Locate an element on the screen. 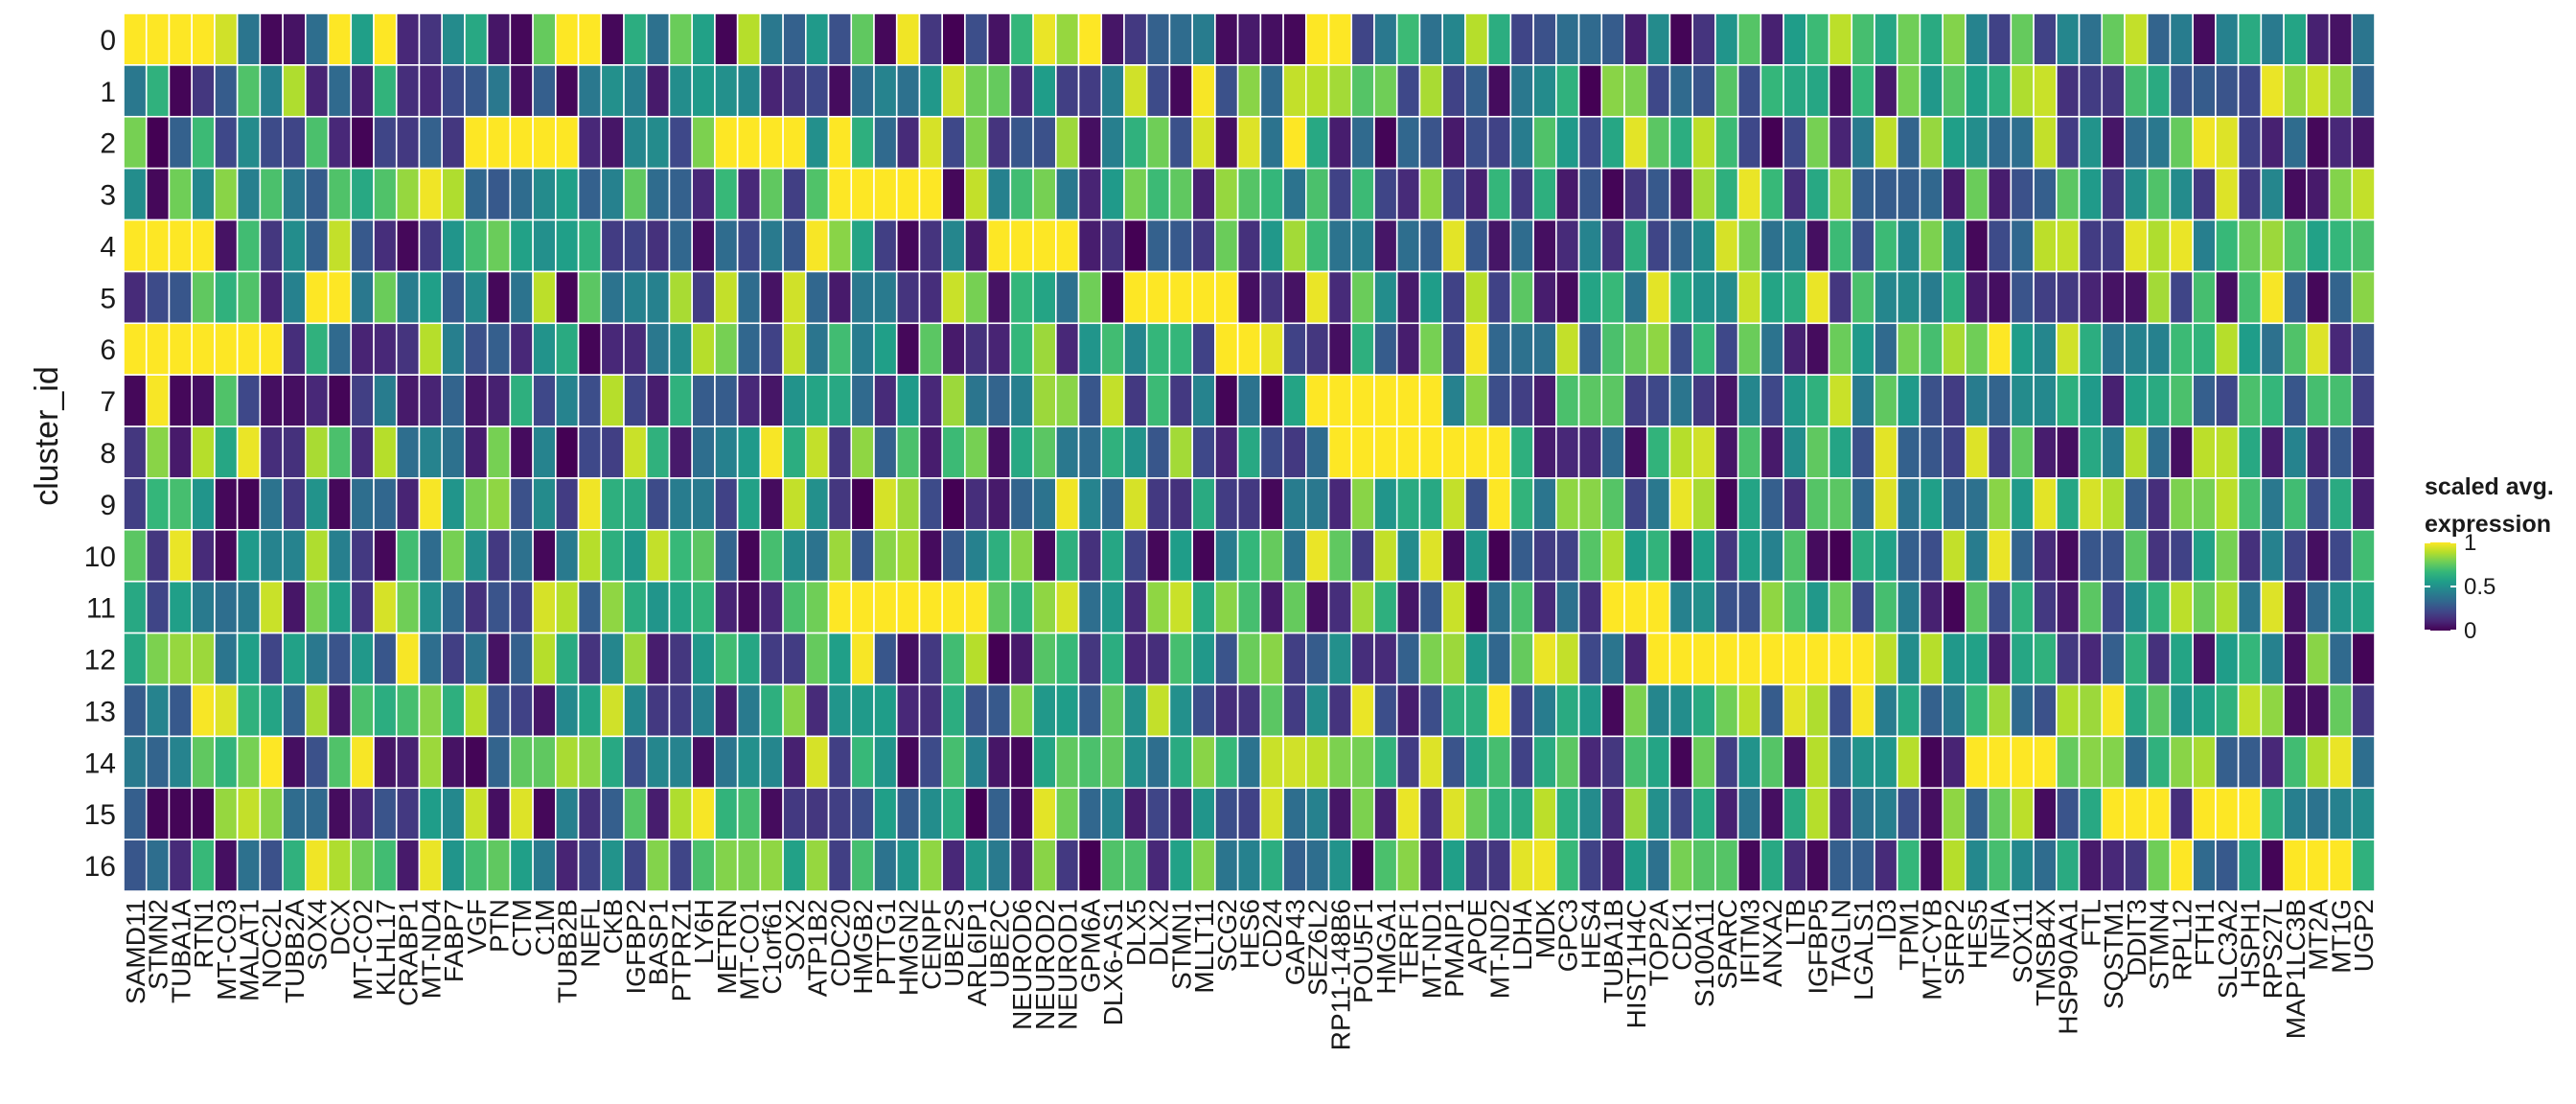 The width and height of the screenshot is (2576, 1104). x-tick-label: RTN1 is located at coordinates (203, 934).